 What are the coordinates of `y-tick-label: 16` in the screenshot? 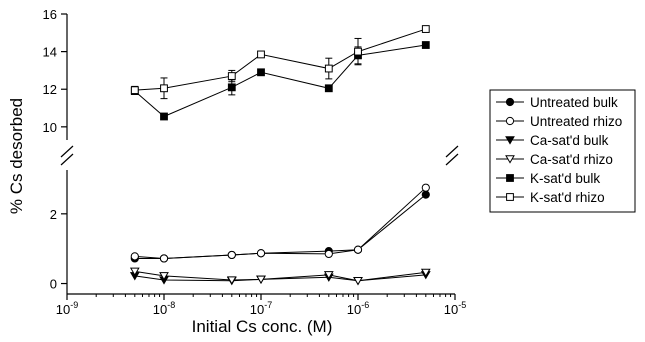 It's located at (50, 14).